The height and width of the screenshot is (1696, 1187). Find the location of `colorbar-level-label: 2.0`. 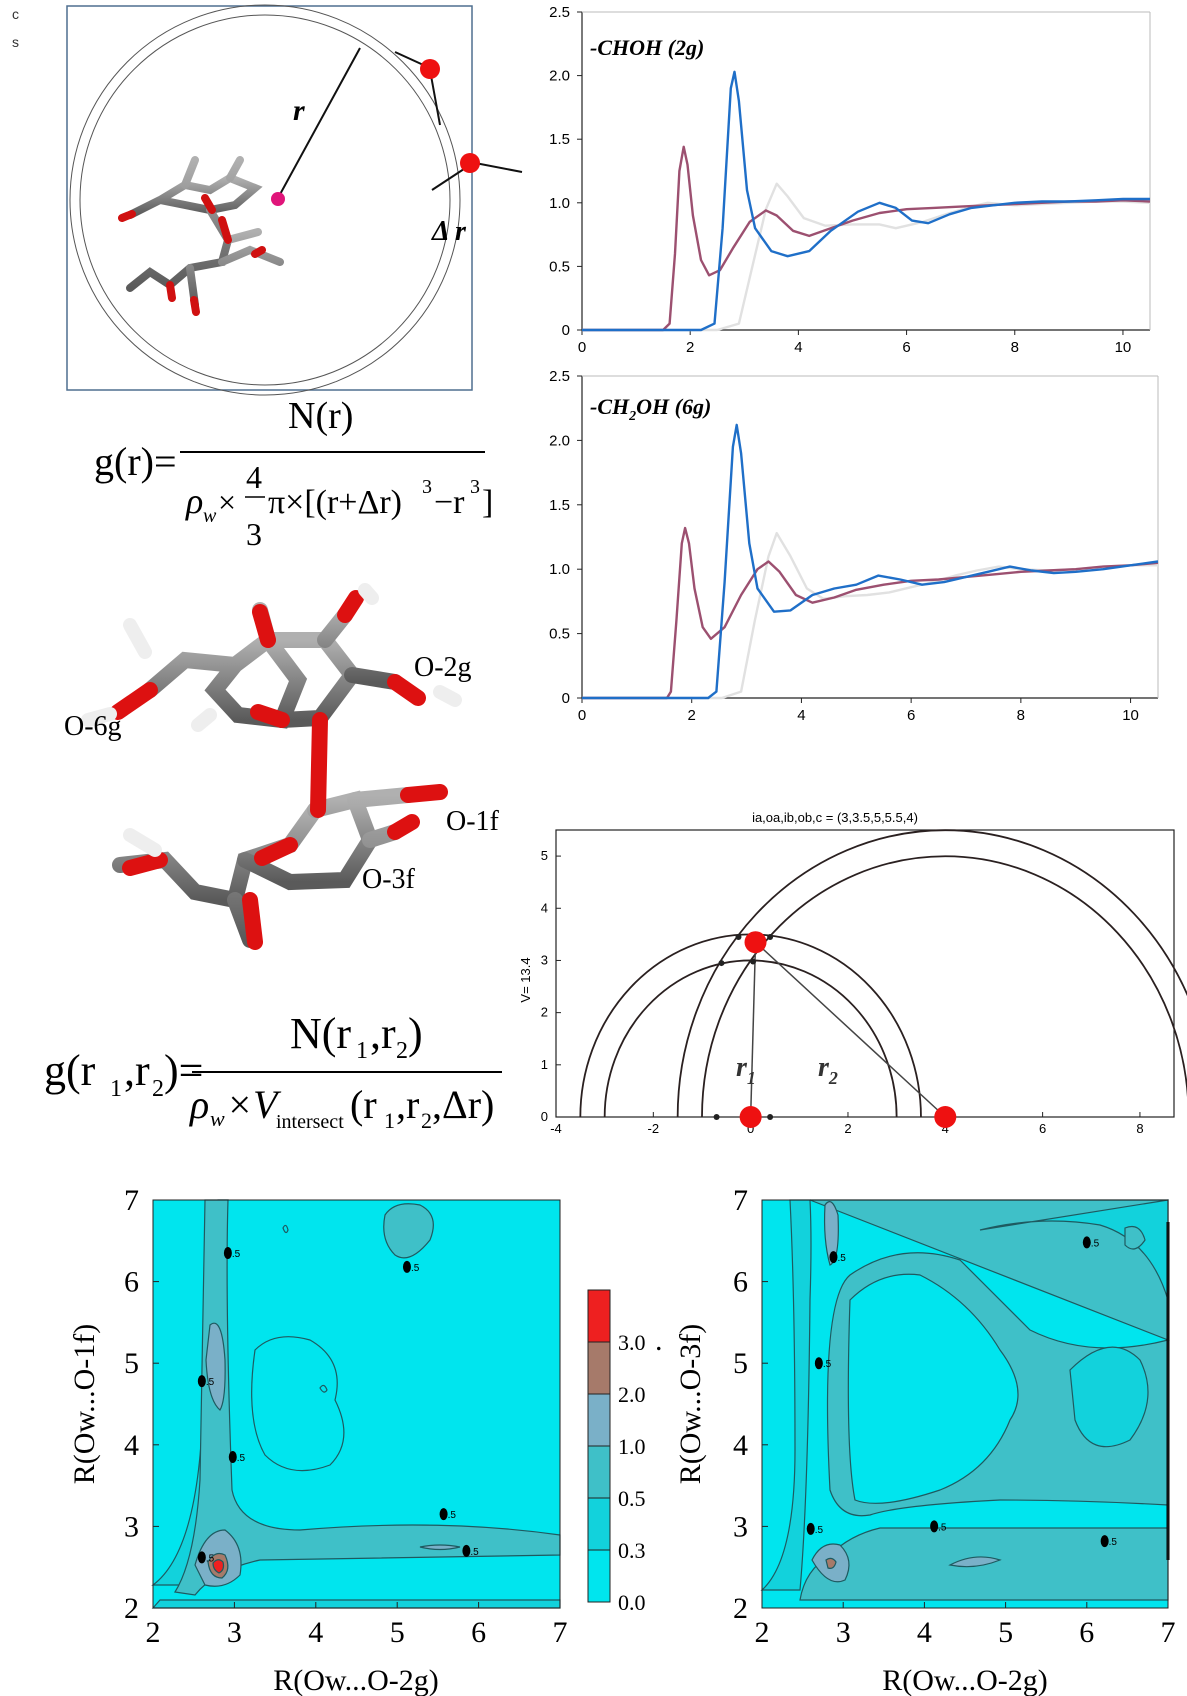

colorbar-level-label: 2.0 is located at coordinates (632, 1394).